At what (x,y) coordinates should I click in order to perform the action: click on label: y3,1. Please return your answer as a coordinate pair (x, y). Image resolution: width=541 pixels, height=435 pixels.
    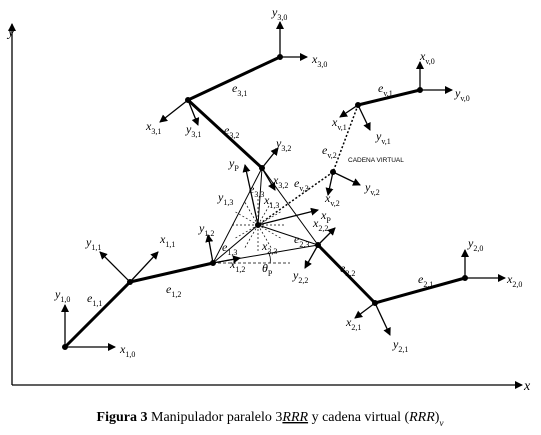
    Looking at the image, I should click on (193, 130).